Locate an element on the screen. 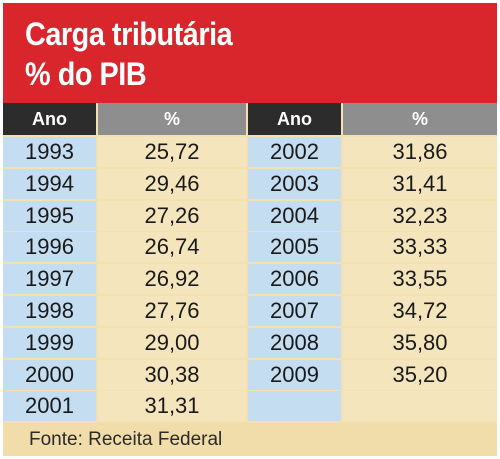 This screenshot has width=500, height=459. year-cell-left: 2000 is located at coordinates (49, 375).